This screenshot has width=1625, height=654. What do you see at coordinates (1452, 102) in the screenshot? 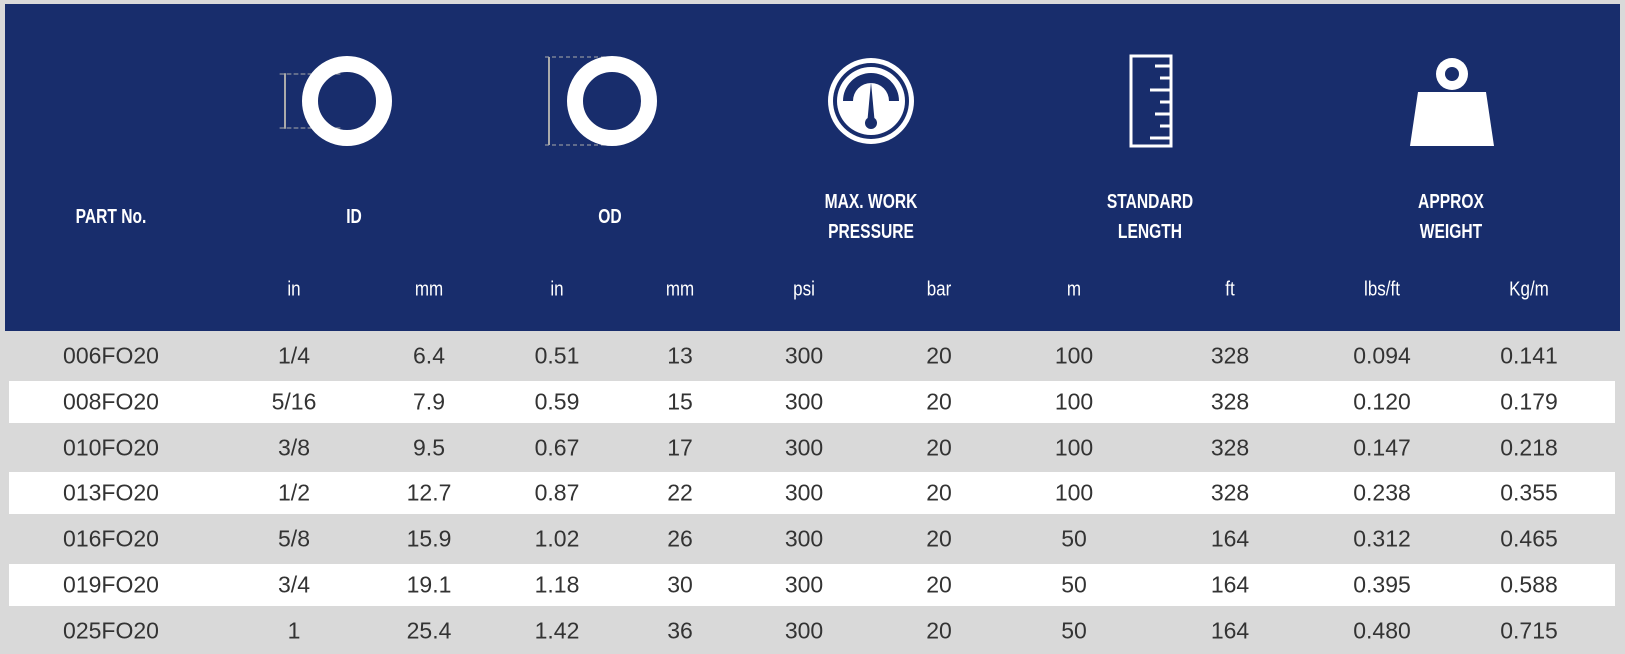
I see `weight-icon` at bounding box center [1452, 102].